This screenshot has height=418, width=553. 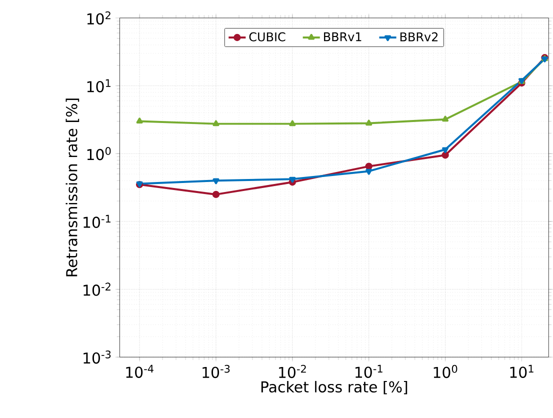 What do you see at coordinates (99, 153) in the screenshot?
I see `y-tick-label: 10$^{0}$` at bounding box center [99, 153].